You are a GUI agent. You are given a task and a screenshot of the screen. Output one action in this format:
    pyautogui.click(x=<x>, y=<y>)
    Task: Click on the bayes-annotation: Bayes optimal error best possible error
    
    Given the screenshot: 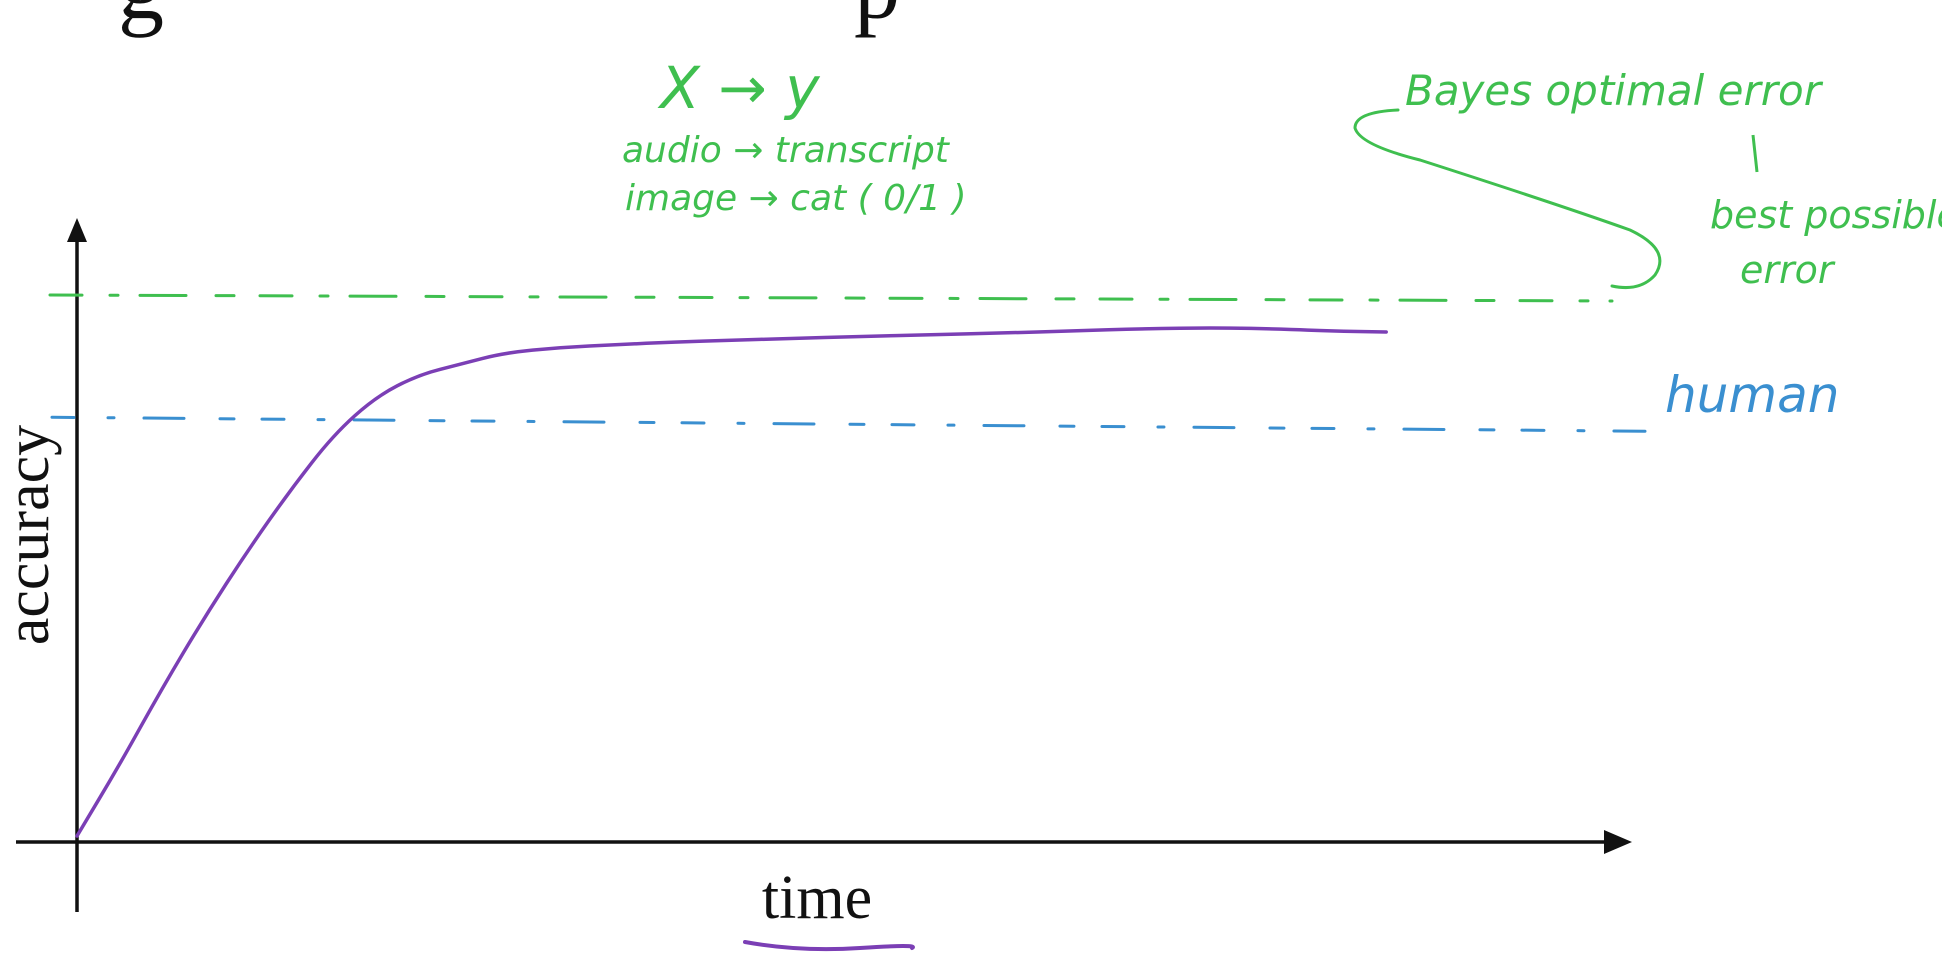 What is the action you would take?
    pyautogui.click(x=1647, y=179)
    